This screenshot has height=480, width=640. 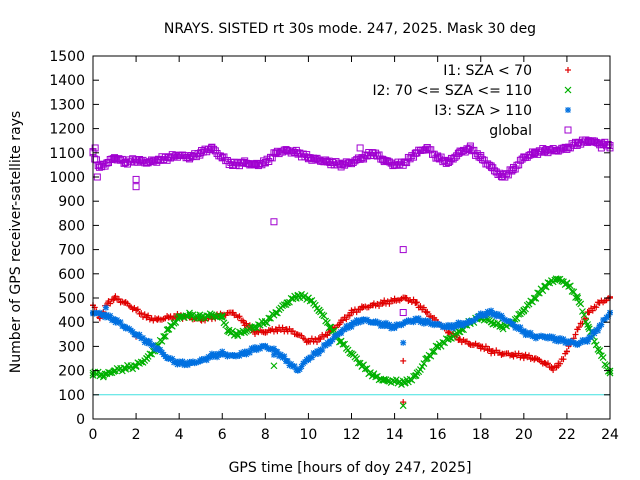 I want to click on y-tick-label: 800, so click(x=71, y=226).